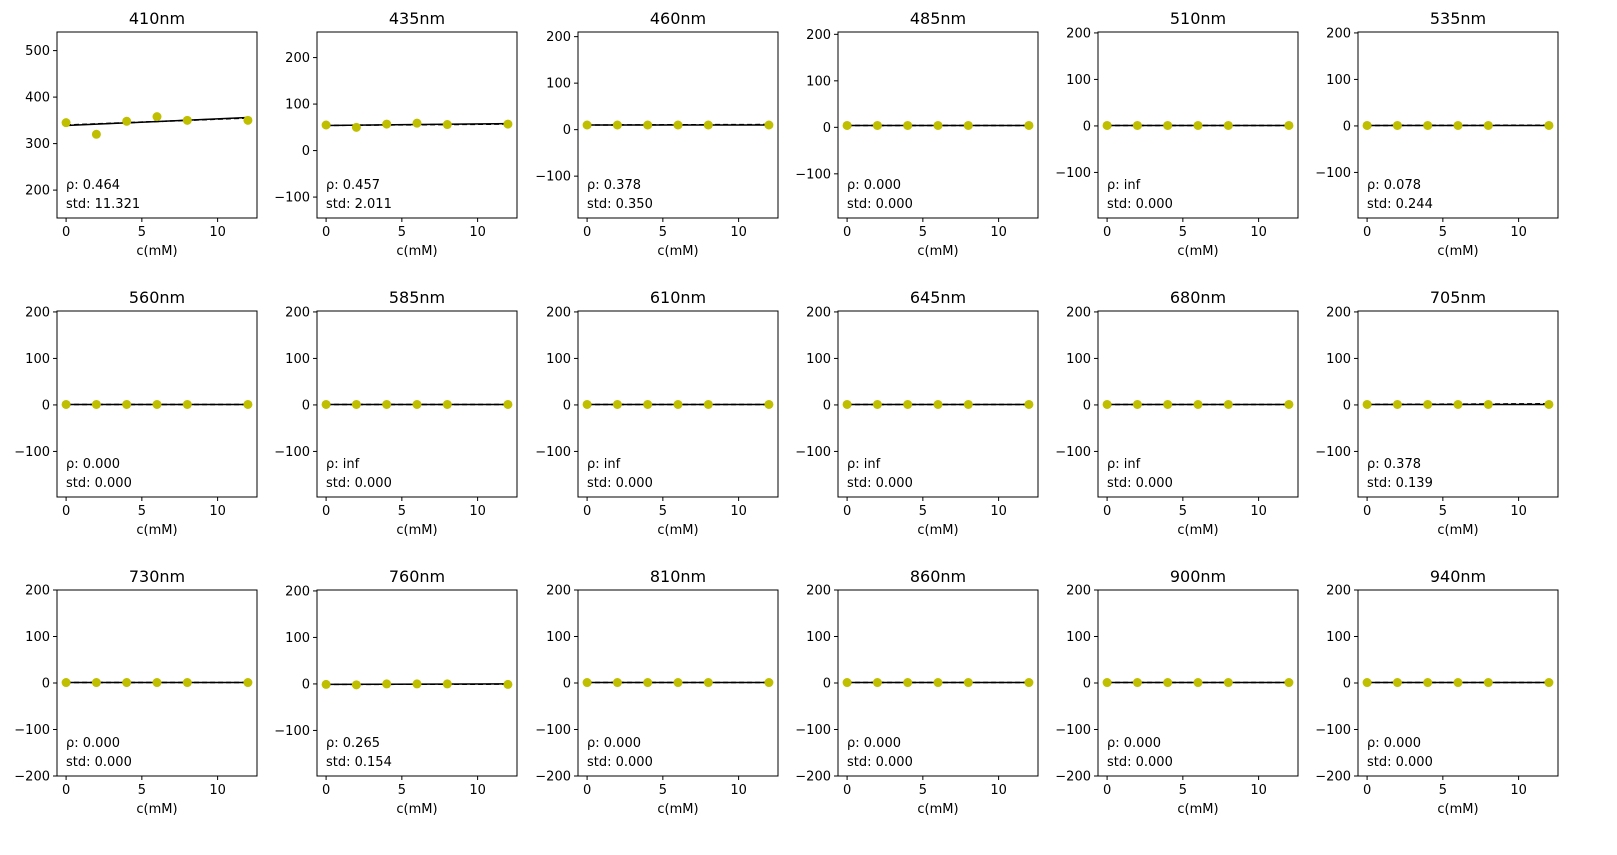  Describe the element at coordinates (37, 51) in the screenshot. I see `y-tick-label: 500` at that location.